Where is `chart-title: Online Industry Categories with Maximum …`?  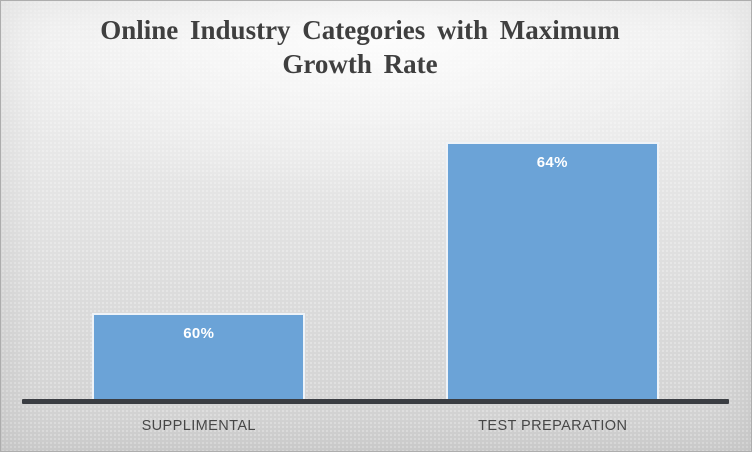 chart-title: Online Industry Categories with Maximum … is located at coordinates (360, 47).